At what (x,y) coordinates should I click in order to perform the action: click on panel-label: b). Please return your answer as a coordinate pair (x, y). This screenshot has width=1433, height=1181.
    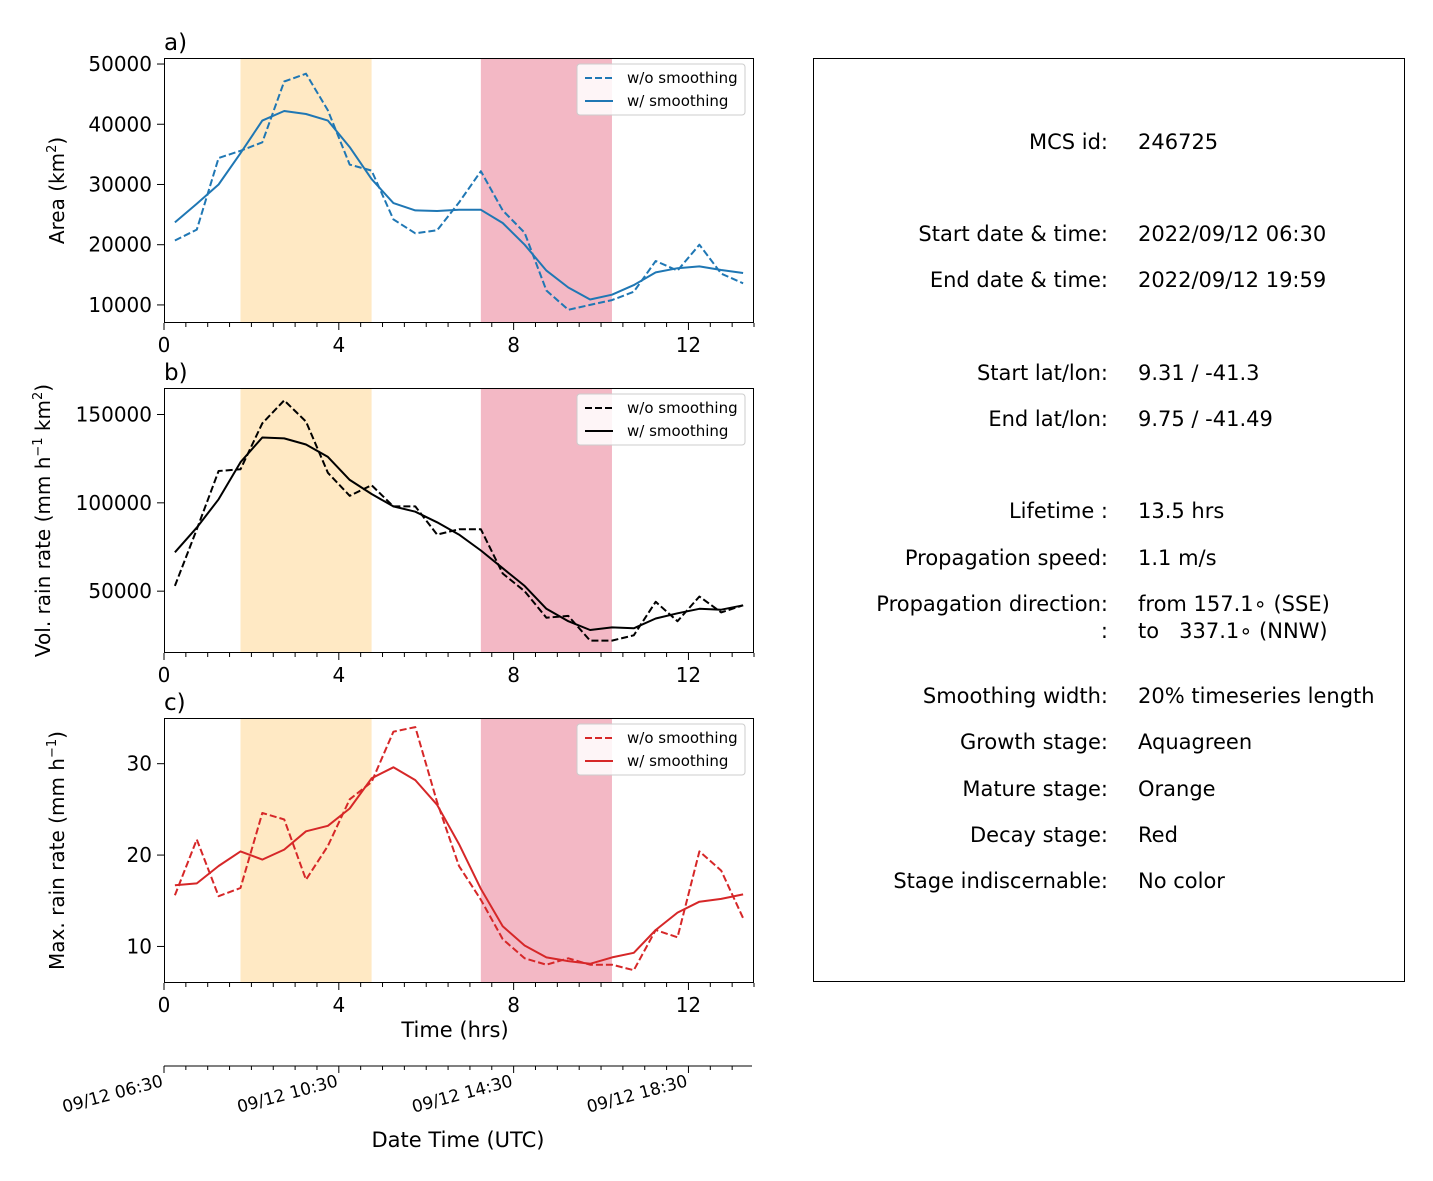
    Looking at the image, I should click on (176, 373).